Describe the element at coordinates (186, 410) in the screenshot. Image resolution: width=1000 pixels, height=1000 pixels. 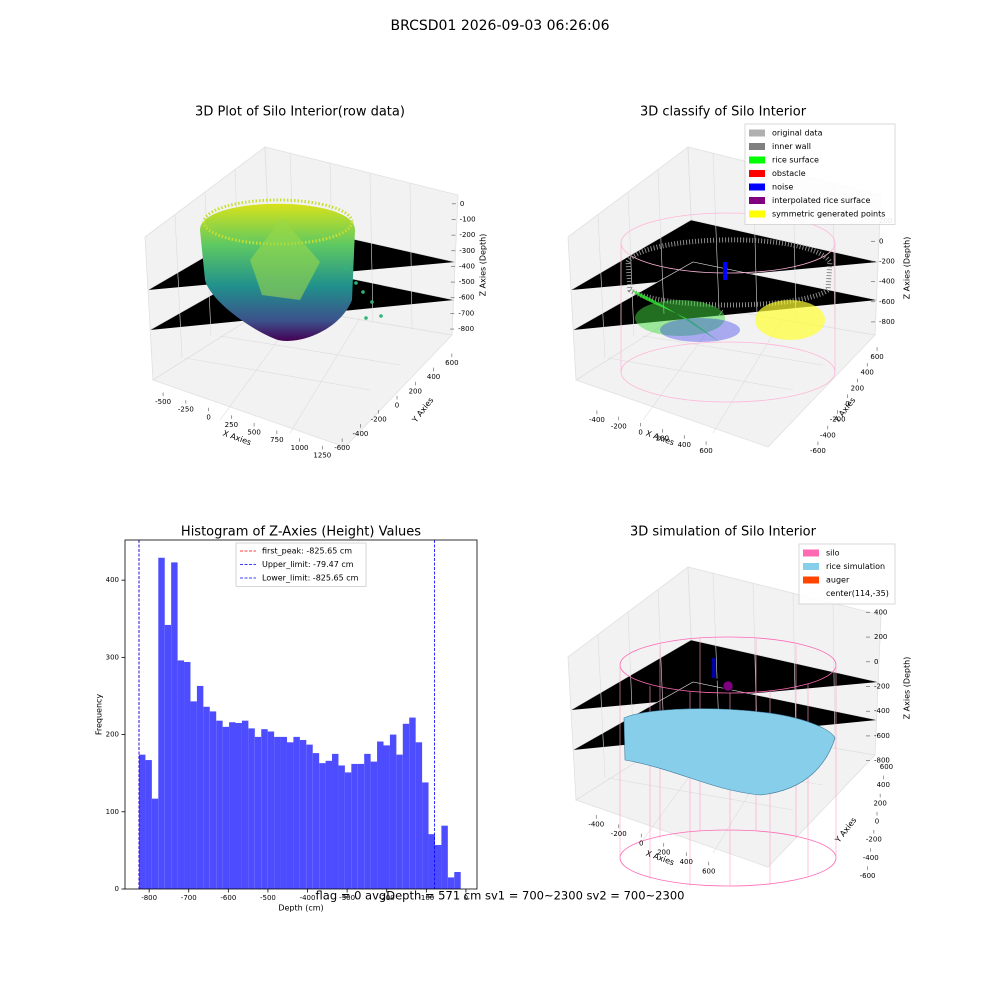
I see `x-tick-label: -250` at that location.